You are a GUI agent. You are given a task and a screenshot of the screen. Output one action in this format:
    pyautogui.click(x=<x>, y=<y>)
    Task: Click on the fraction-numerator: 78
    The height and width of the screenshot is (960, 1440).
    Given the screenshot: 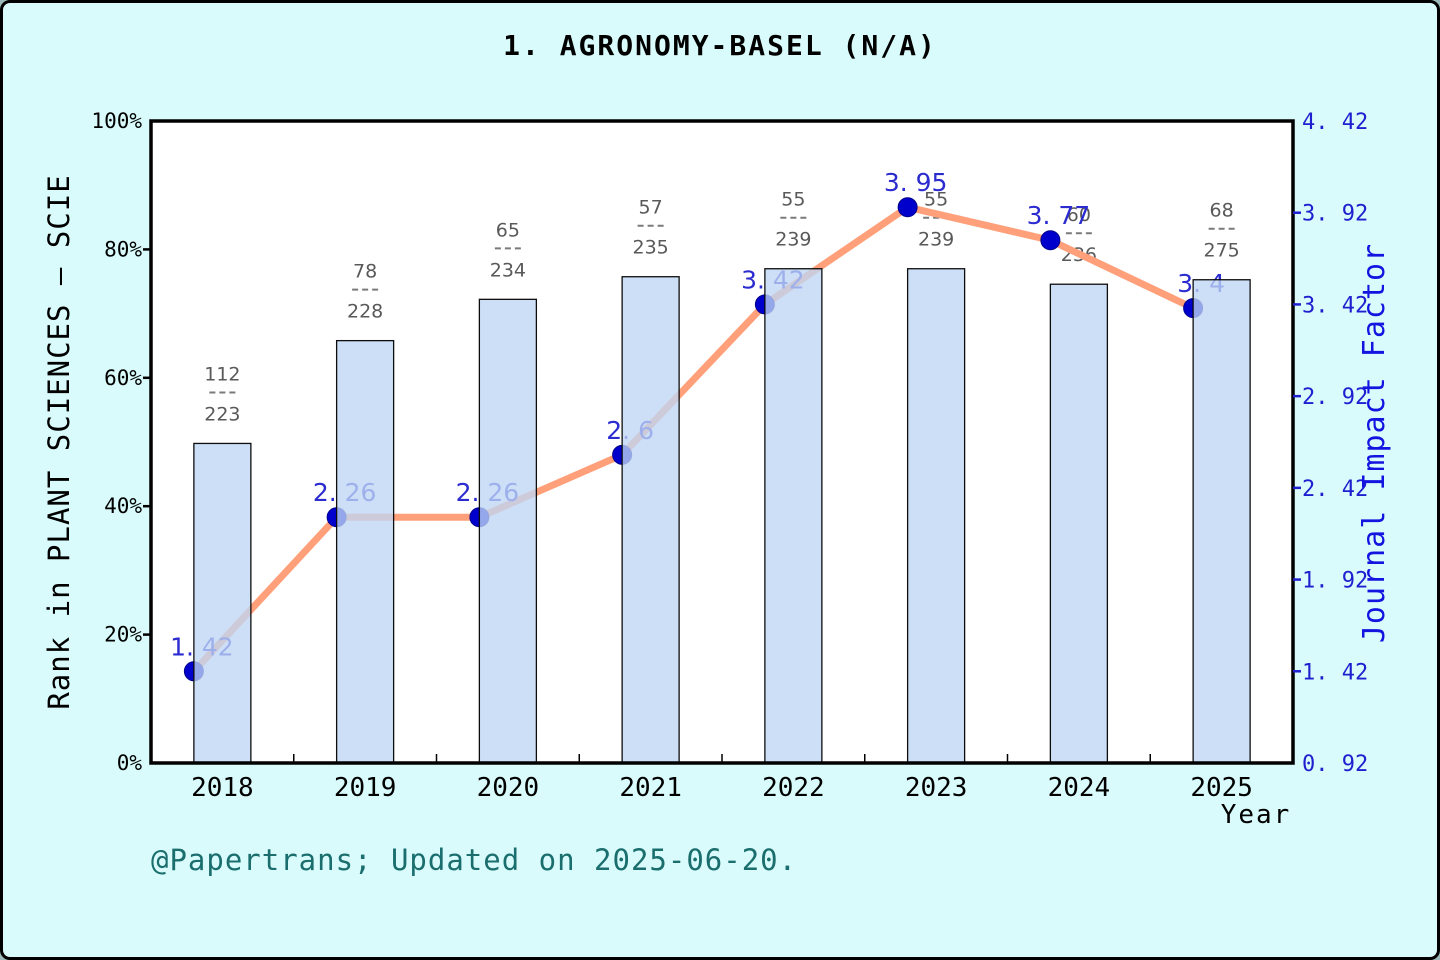 What is the action you would take?
    pyautogui.click(x=365, y=272)
    